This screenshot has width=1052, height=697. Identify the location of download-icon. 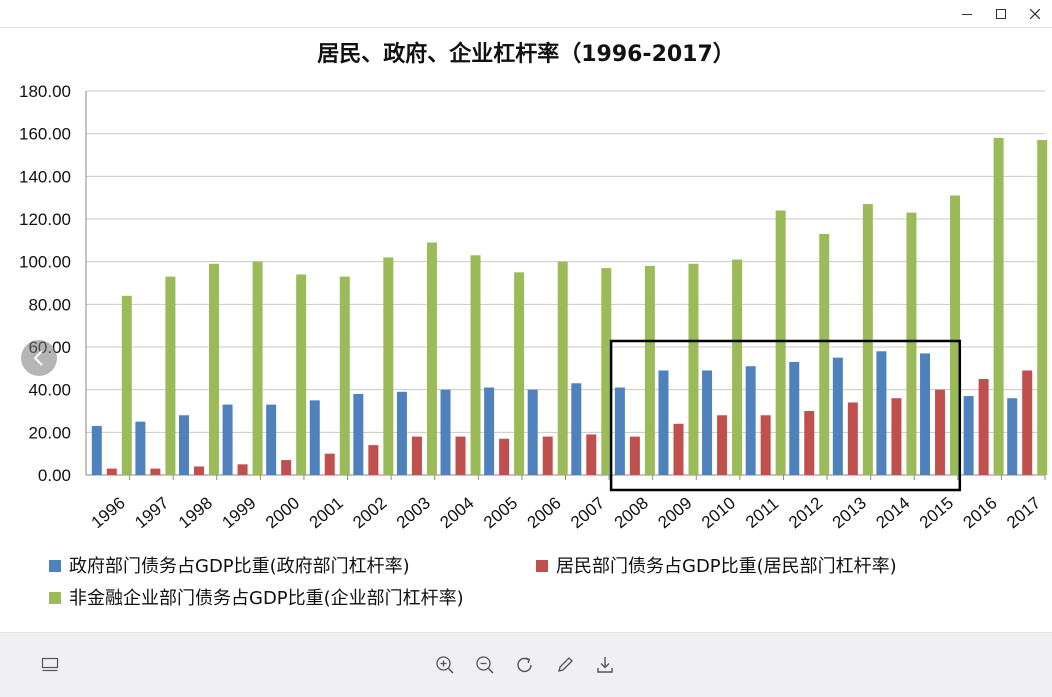
(605, 665).